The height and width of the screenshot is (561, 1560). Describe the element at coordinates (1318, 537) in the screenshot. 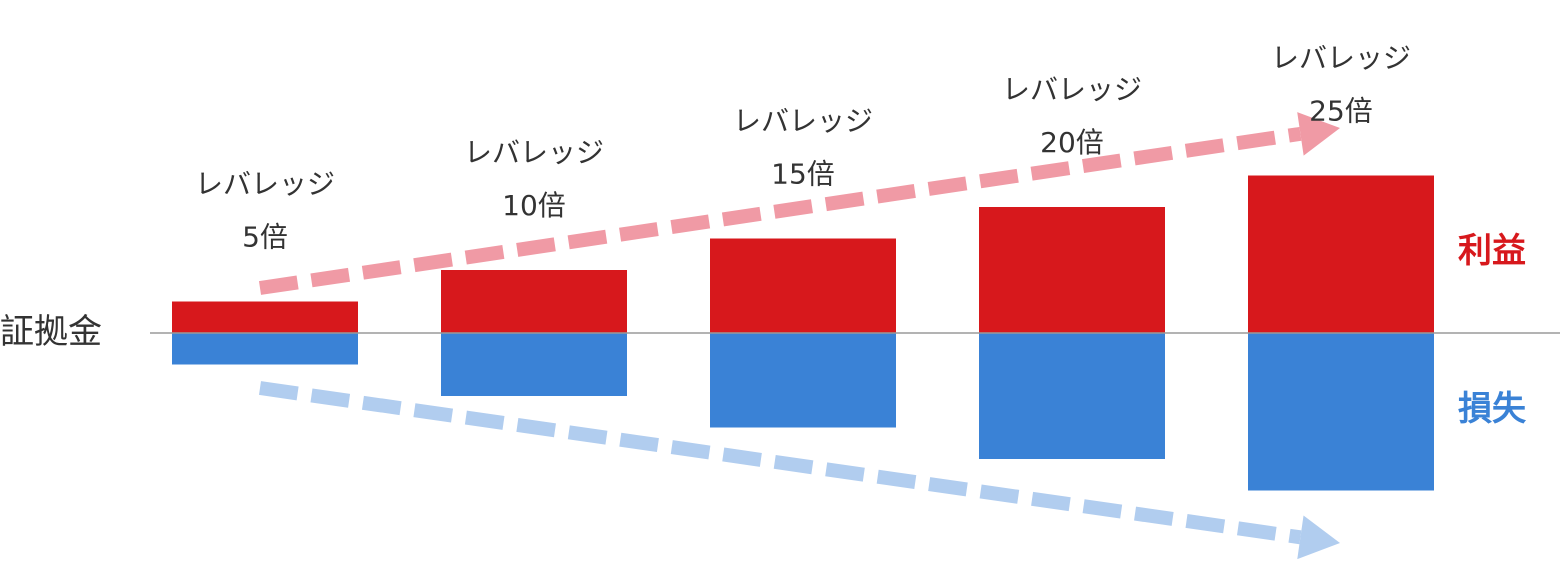

I see `loss-trend-arrow-head` at that location.